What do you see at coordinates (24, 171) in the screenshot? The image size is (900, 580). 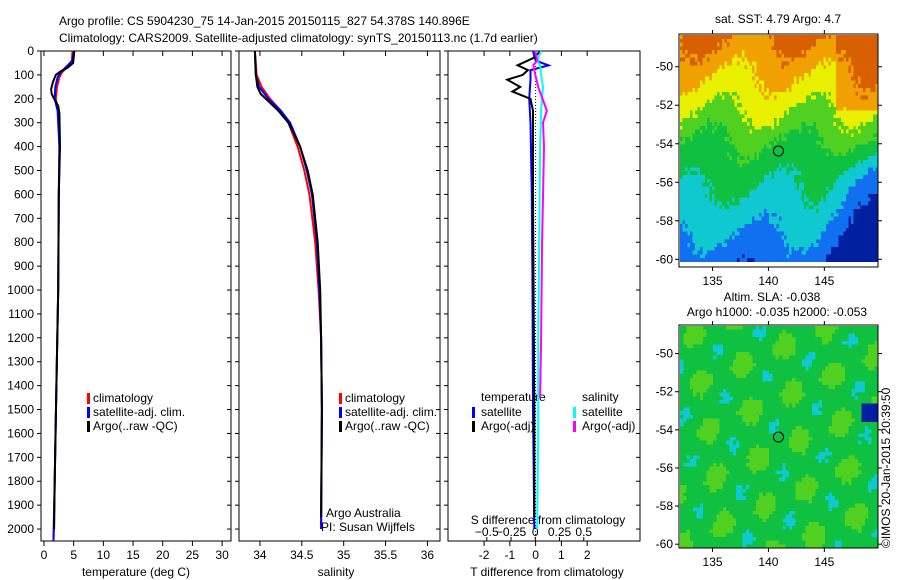 I see `y-tick-label: 500` at bounding box center [24, 171].